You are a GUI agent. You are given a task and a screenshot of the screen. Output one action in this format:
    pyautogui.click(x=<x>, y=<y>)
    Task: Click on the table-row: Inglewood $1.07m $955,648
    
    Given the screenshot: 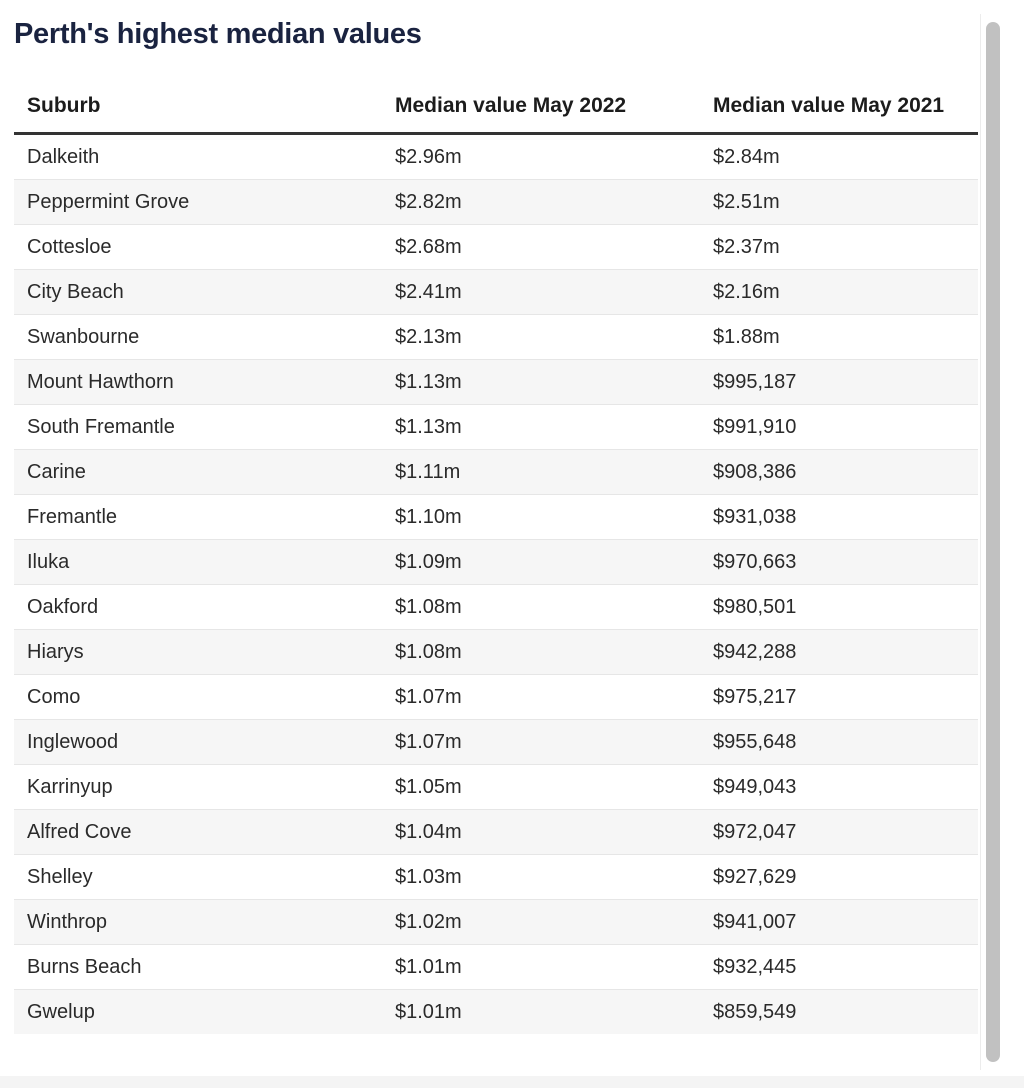 What is the action you would take?
    pyautogui.click(x=496, y=742)
    